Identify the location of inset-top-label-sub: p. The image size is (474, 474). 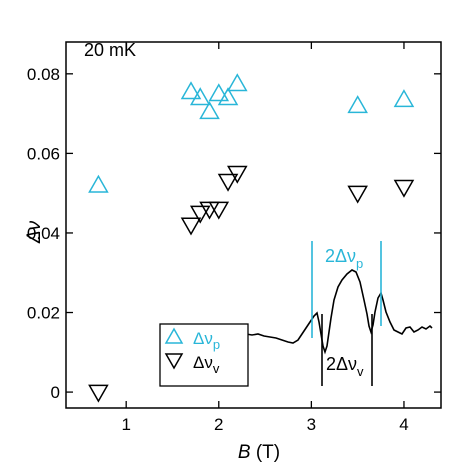
(359, 263).